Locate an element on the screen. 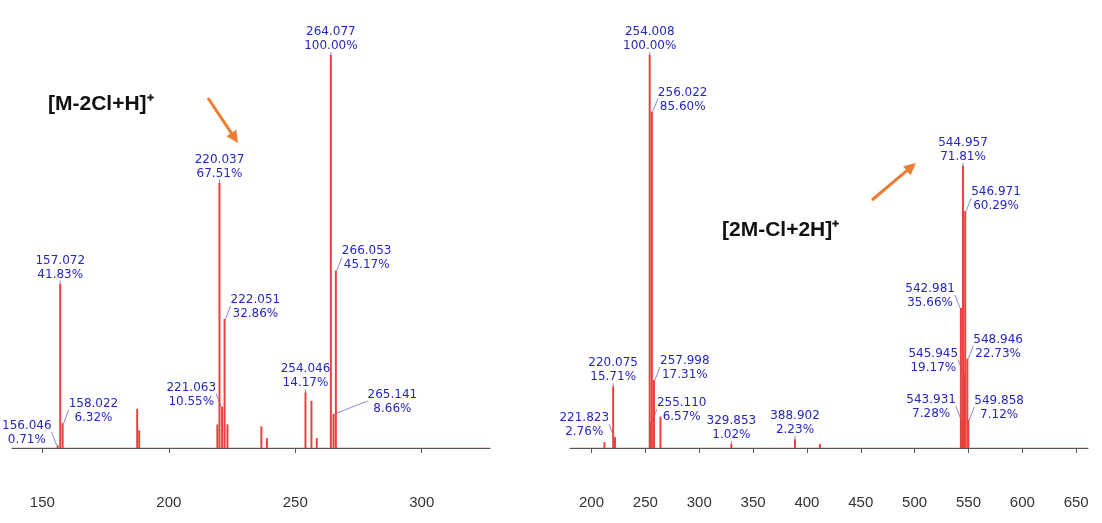 This screenshot has height=523, width=1102. annotation: [2M-Cl+2H]⁺ is located at coordinates (781, 229).